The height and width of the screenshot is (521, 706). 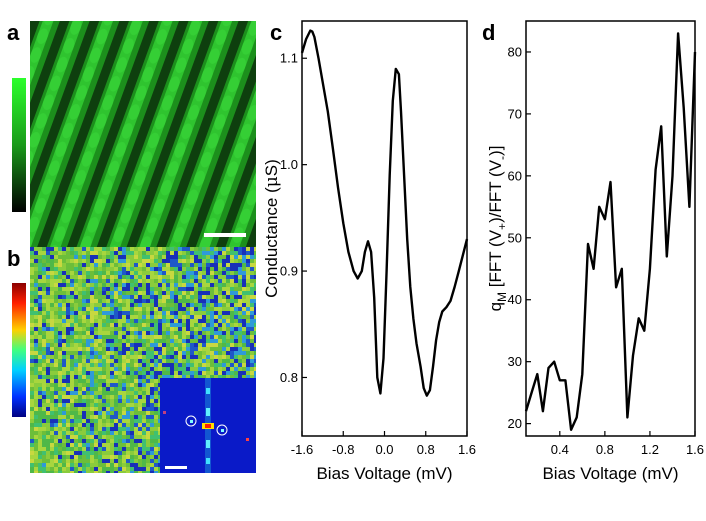 I want to click on spectroscopy-map-image, so click(x=143, y=360).